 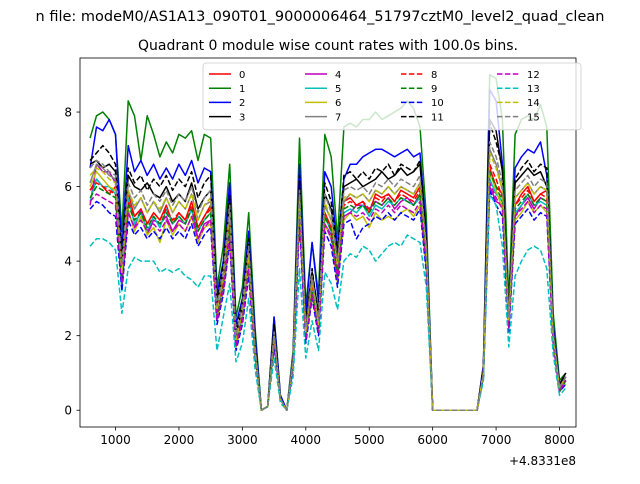 What do you see at coordinates (542, 461) in the screenshot?
I see `x-offset-label: +4.8331e8` at bounding box center [542, 461].